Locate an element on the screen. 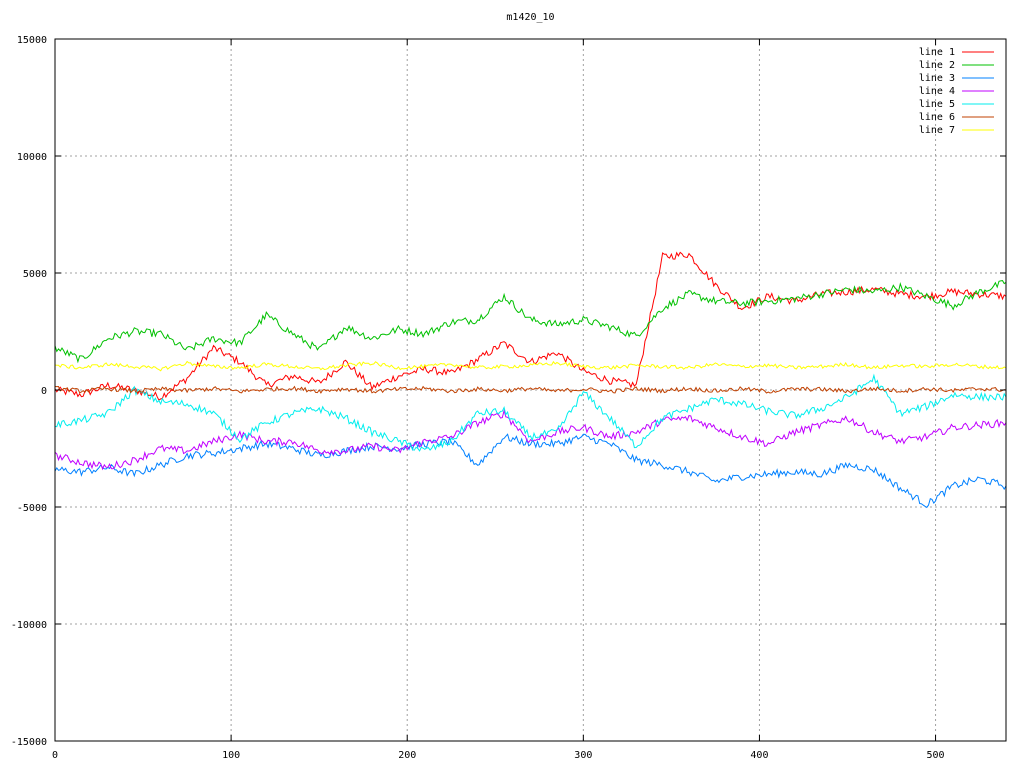  chart-title: m1420_10 is located at coordinates (530, 17).